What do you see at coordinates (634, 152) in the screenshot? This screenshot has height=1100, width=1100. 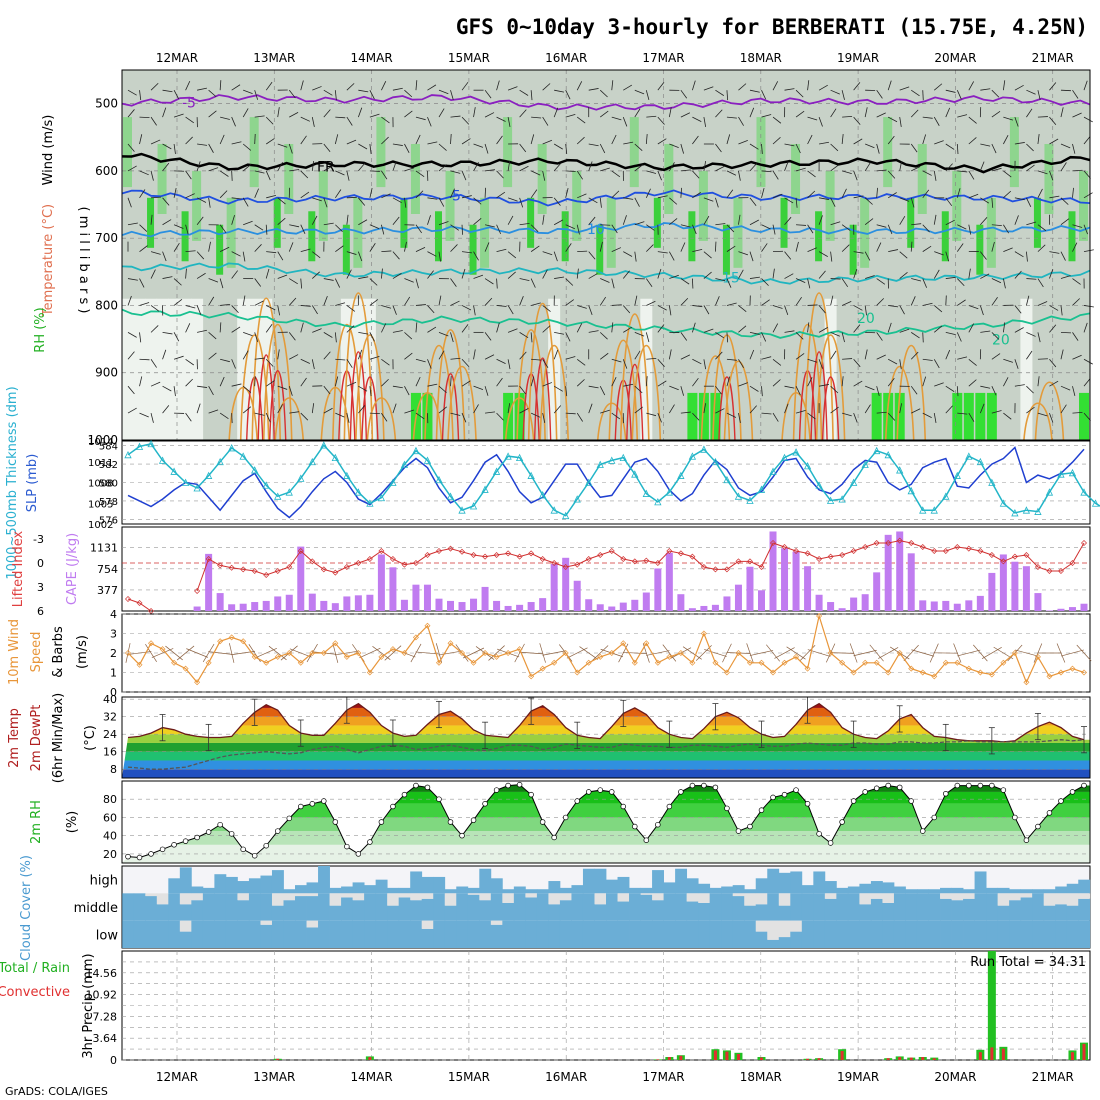 I see `rh-patch-moist` at bounding box center [634, 152].